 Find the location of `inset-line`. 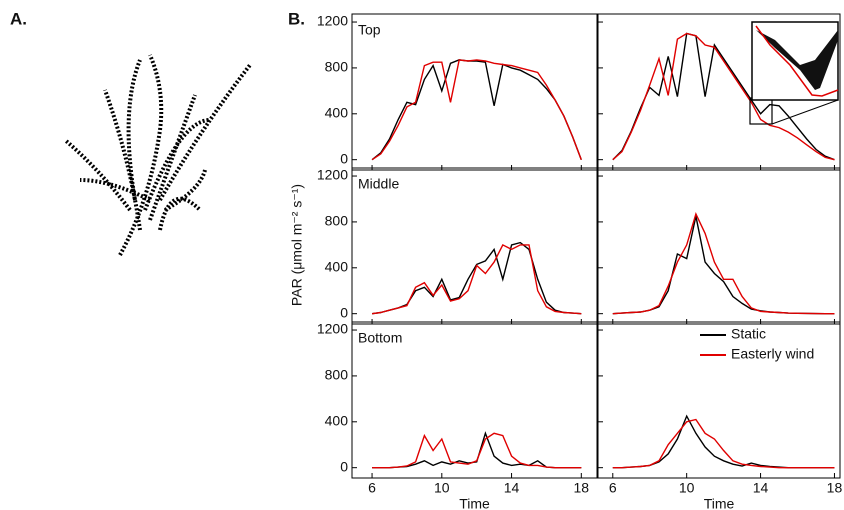

inset-line is located at coordinates (797, 61).